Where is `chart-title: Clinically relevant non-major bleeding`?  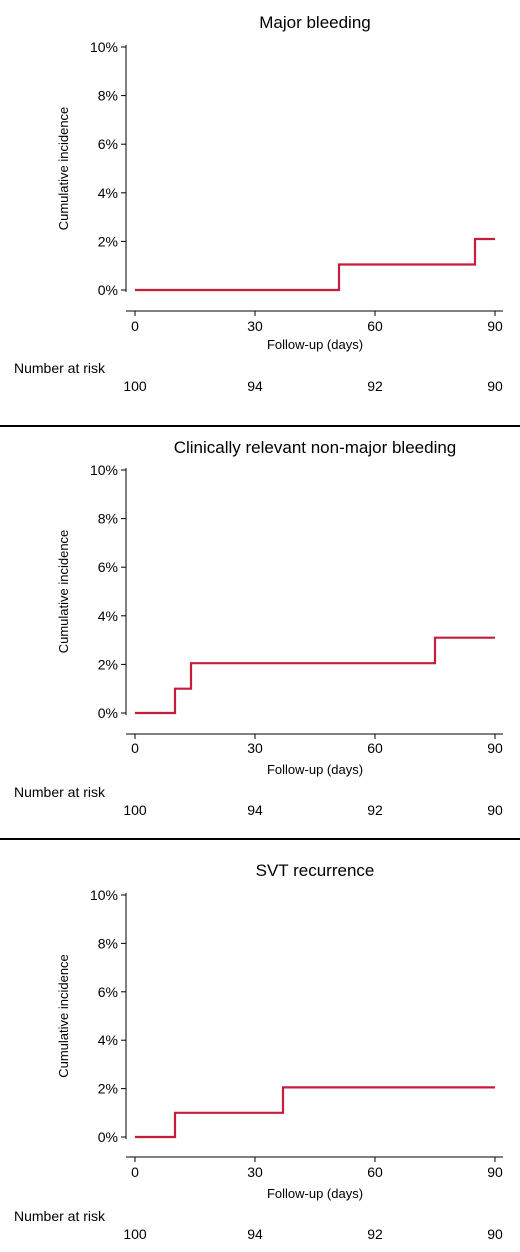
chart-title: Clinically relevant non-major bleeding is located at coordinates (315, 447).